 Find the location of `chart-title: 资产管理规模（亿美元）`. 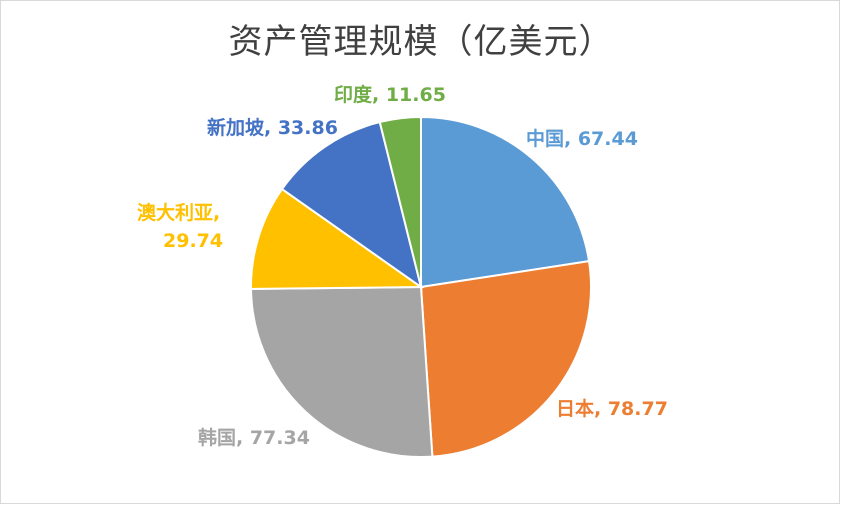

chart-title: 资产管理规模（亿美元） is located at coordinates (421, 42).